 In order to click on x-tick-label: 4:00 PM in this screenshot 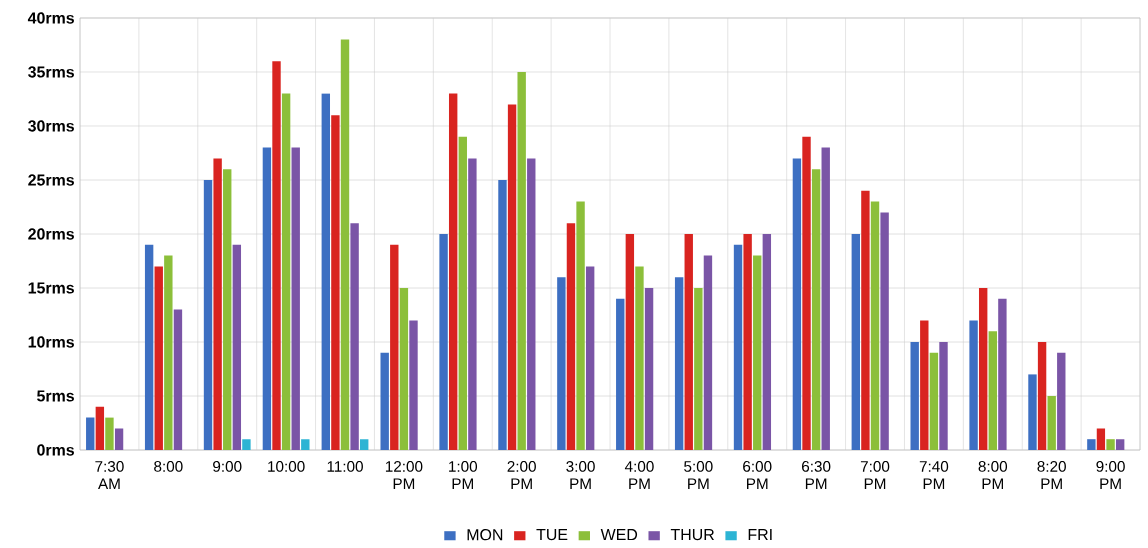, I will do `click(639, 475)`.